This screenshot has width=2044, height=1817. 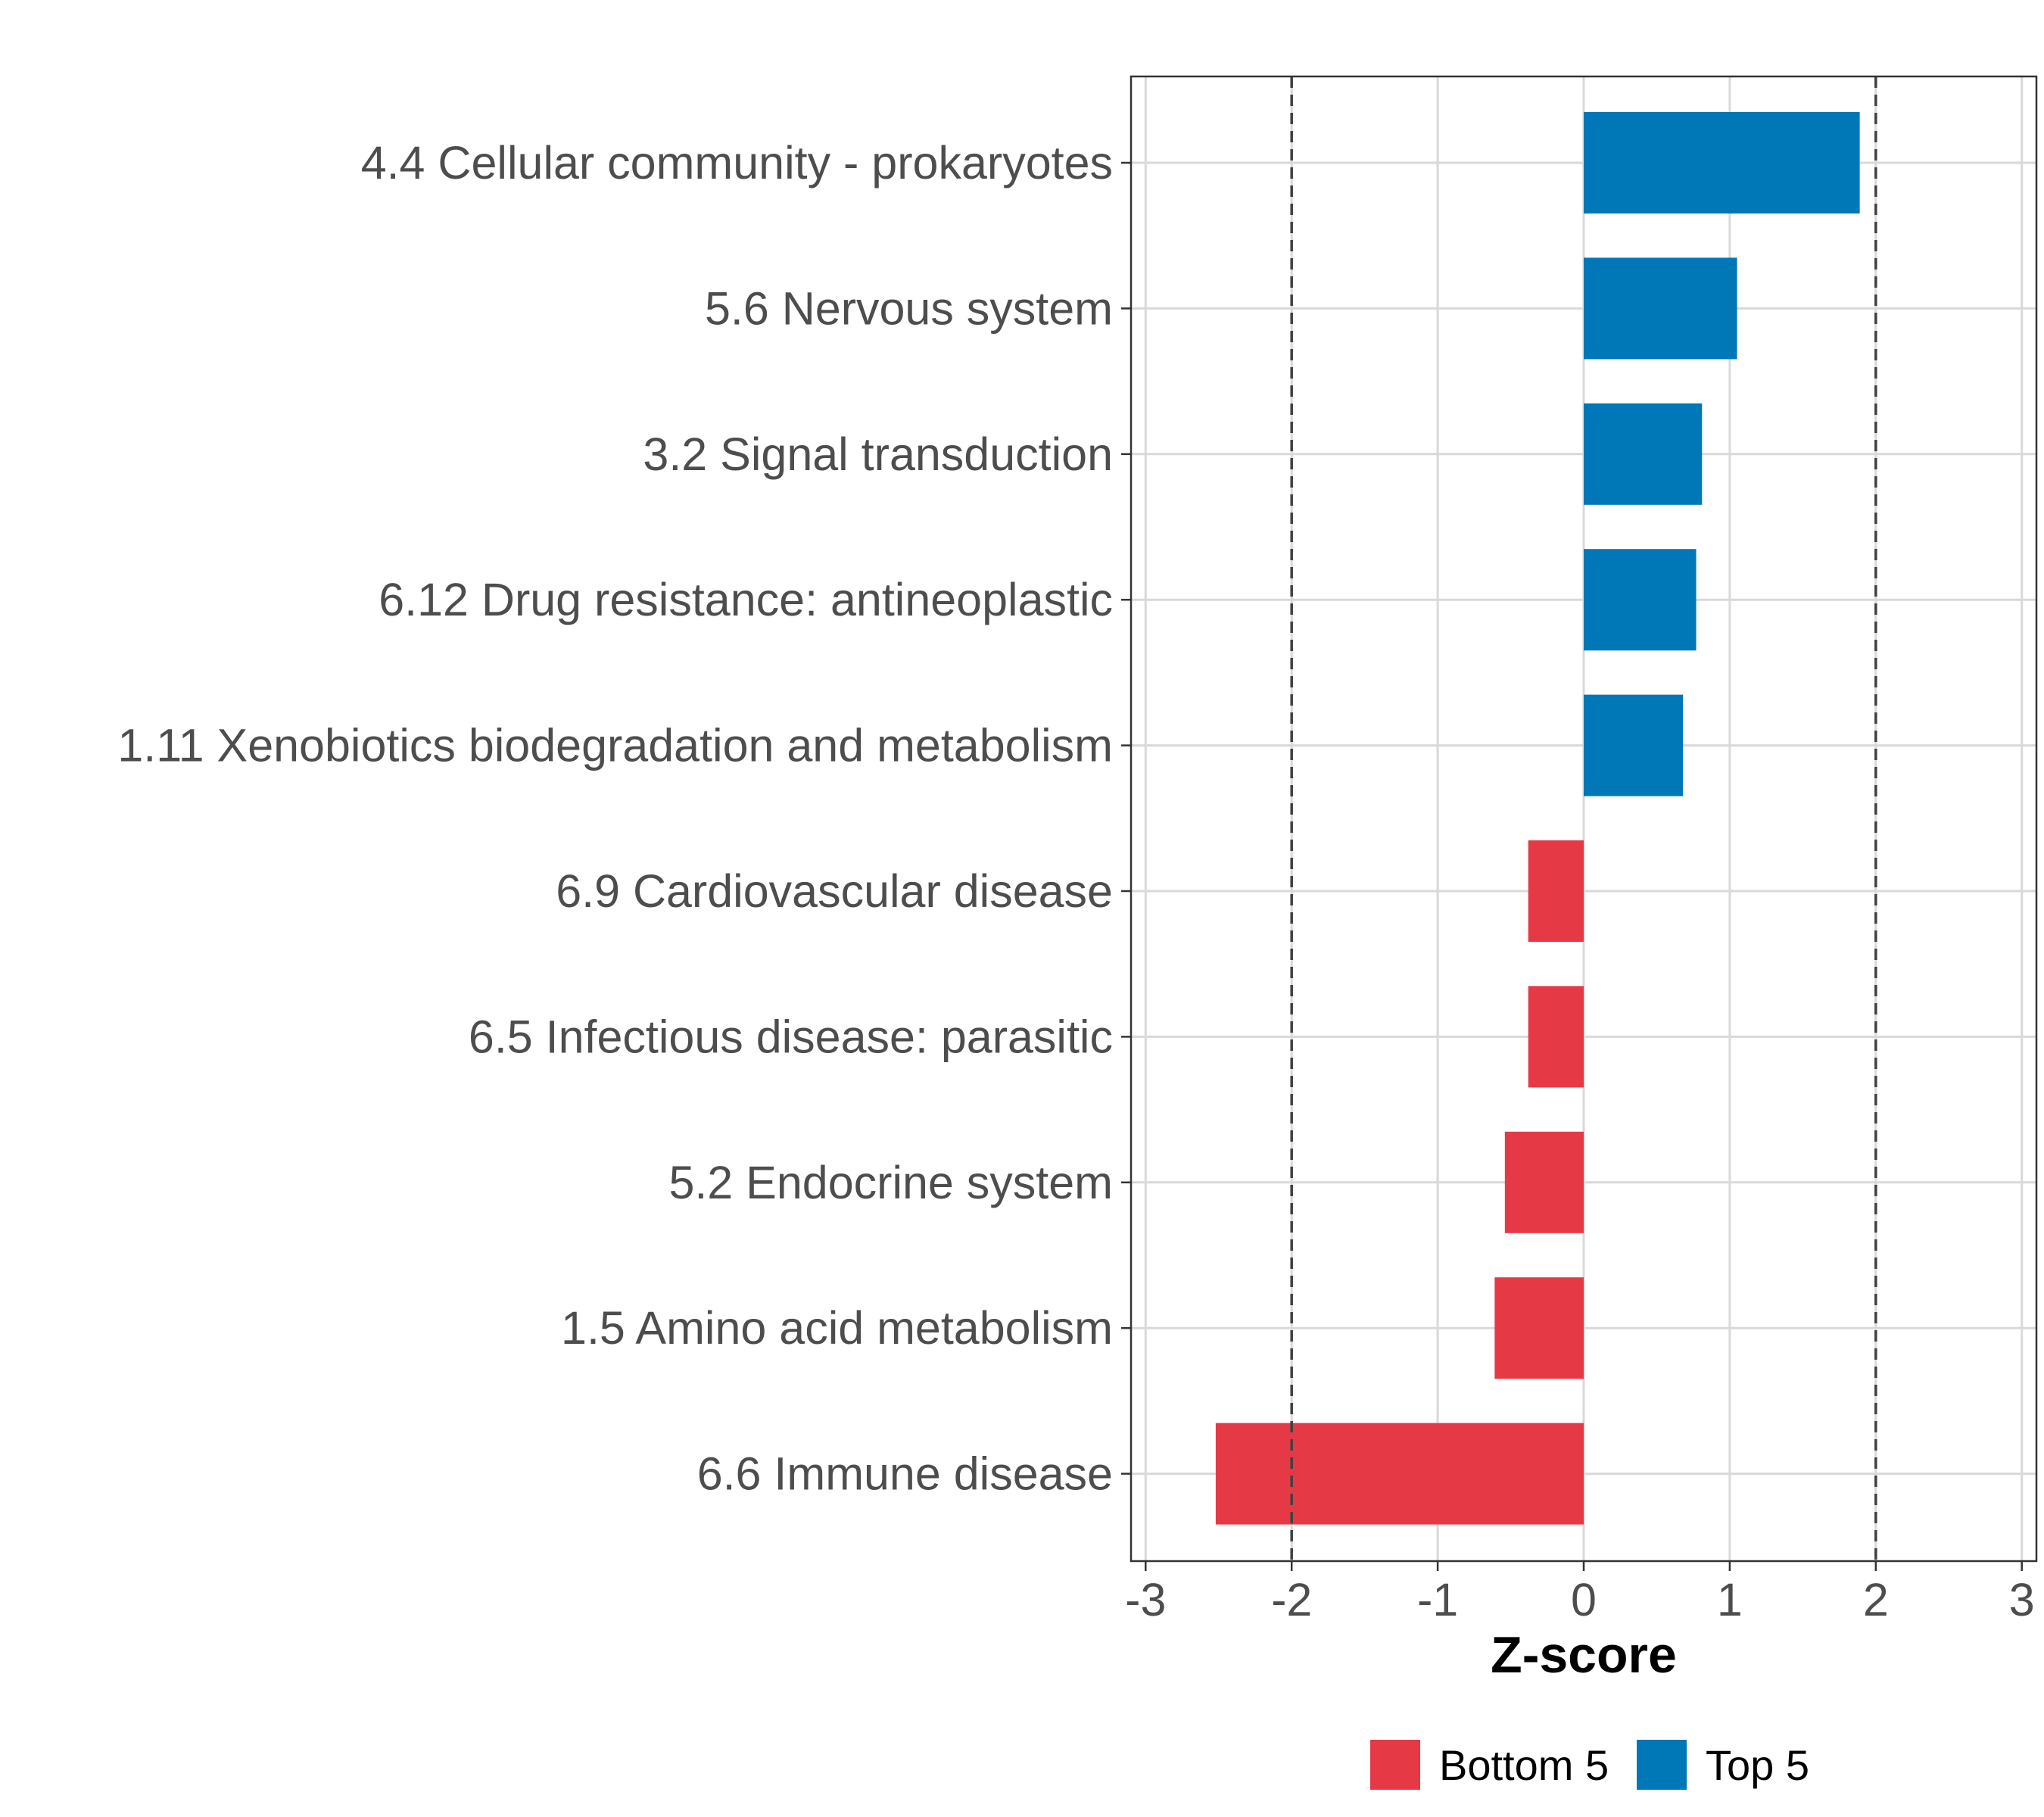 What do you see at coordinates (1291, 1599) in the screenshot?
I see `x-tick-label: -2` at bounding box center [1291, 1599].